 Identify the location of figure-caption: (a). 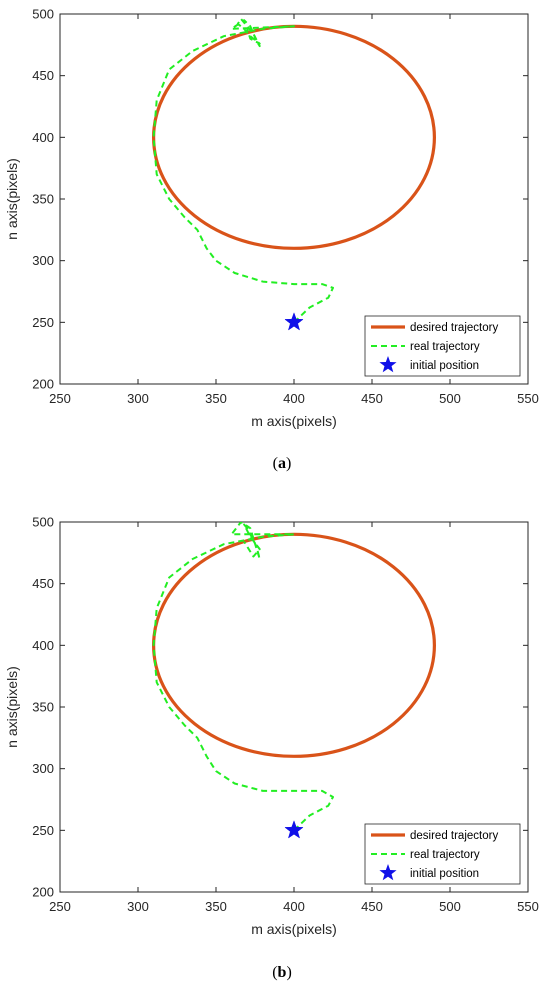
(282, 463).